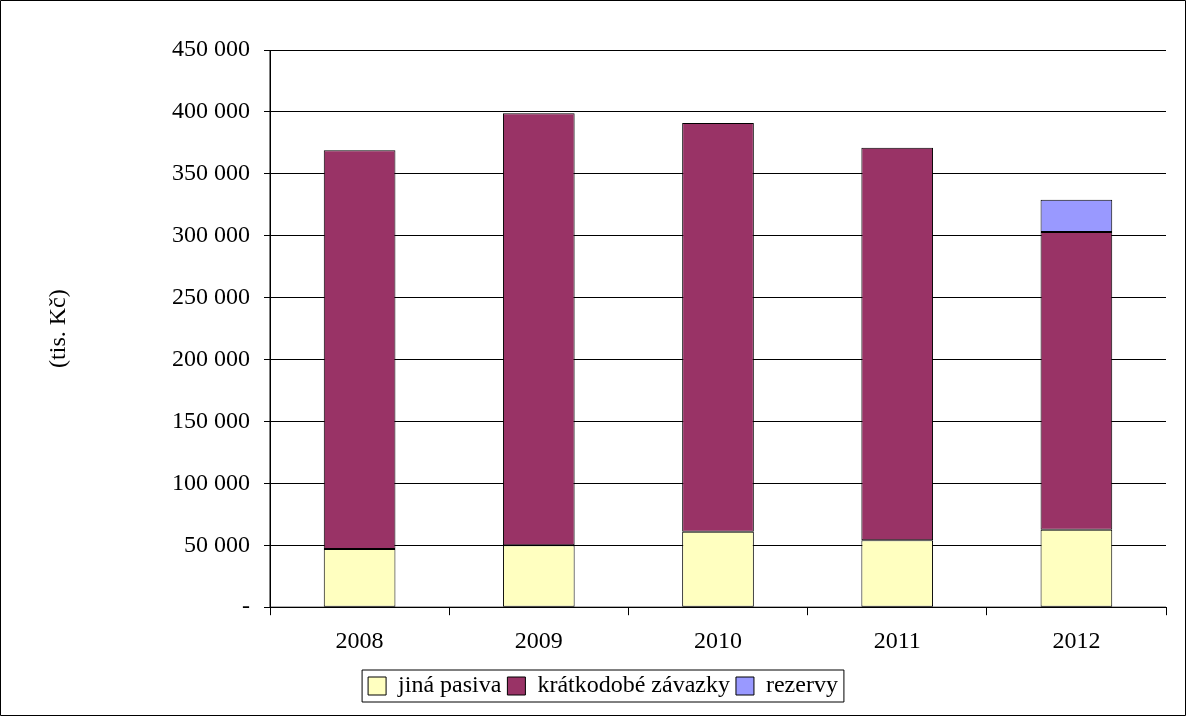 This screenshot has width=1186, height=716. I want to click on x-tick-label: 2010, so click(718, 639).